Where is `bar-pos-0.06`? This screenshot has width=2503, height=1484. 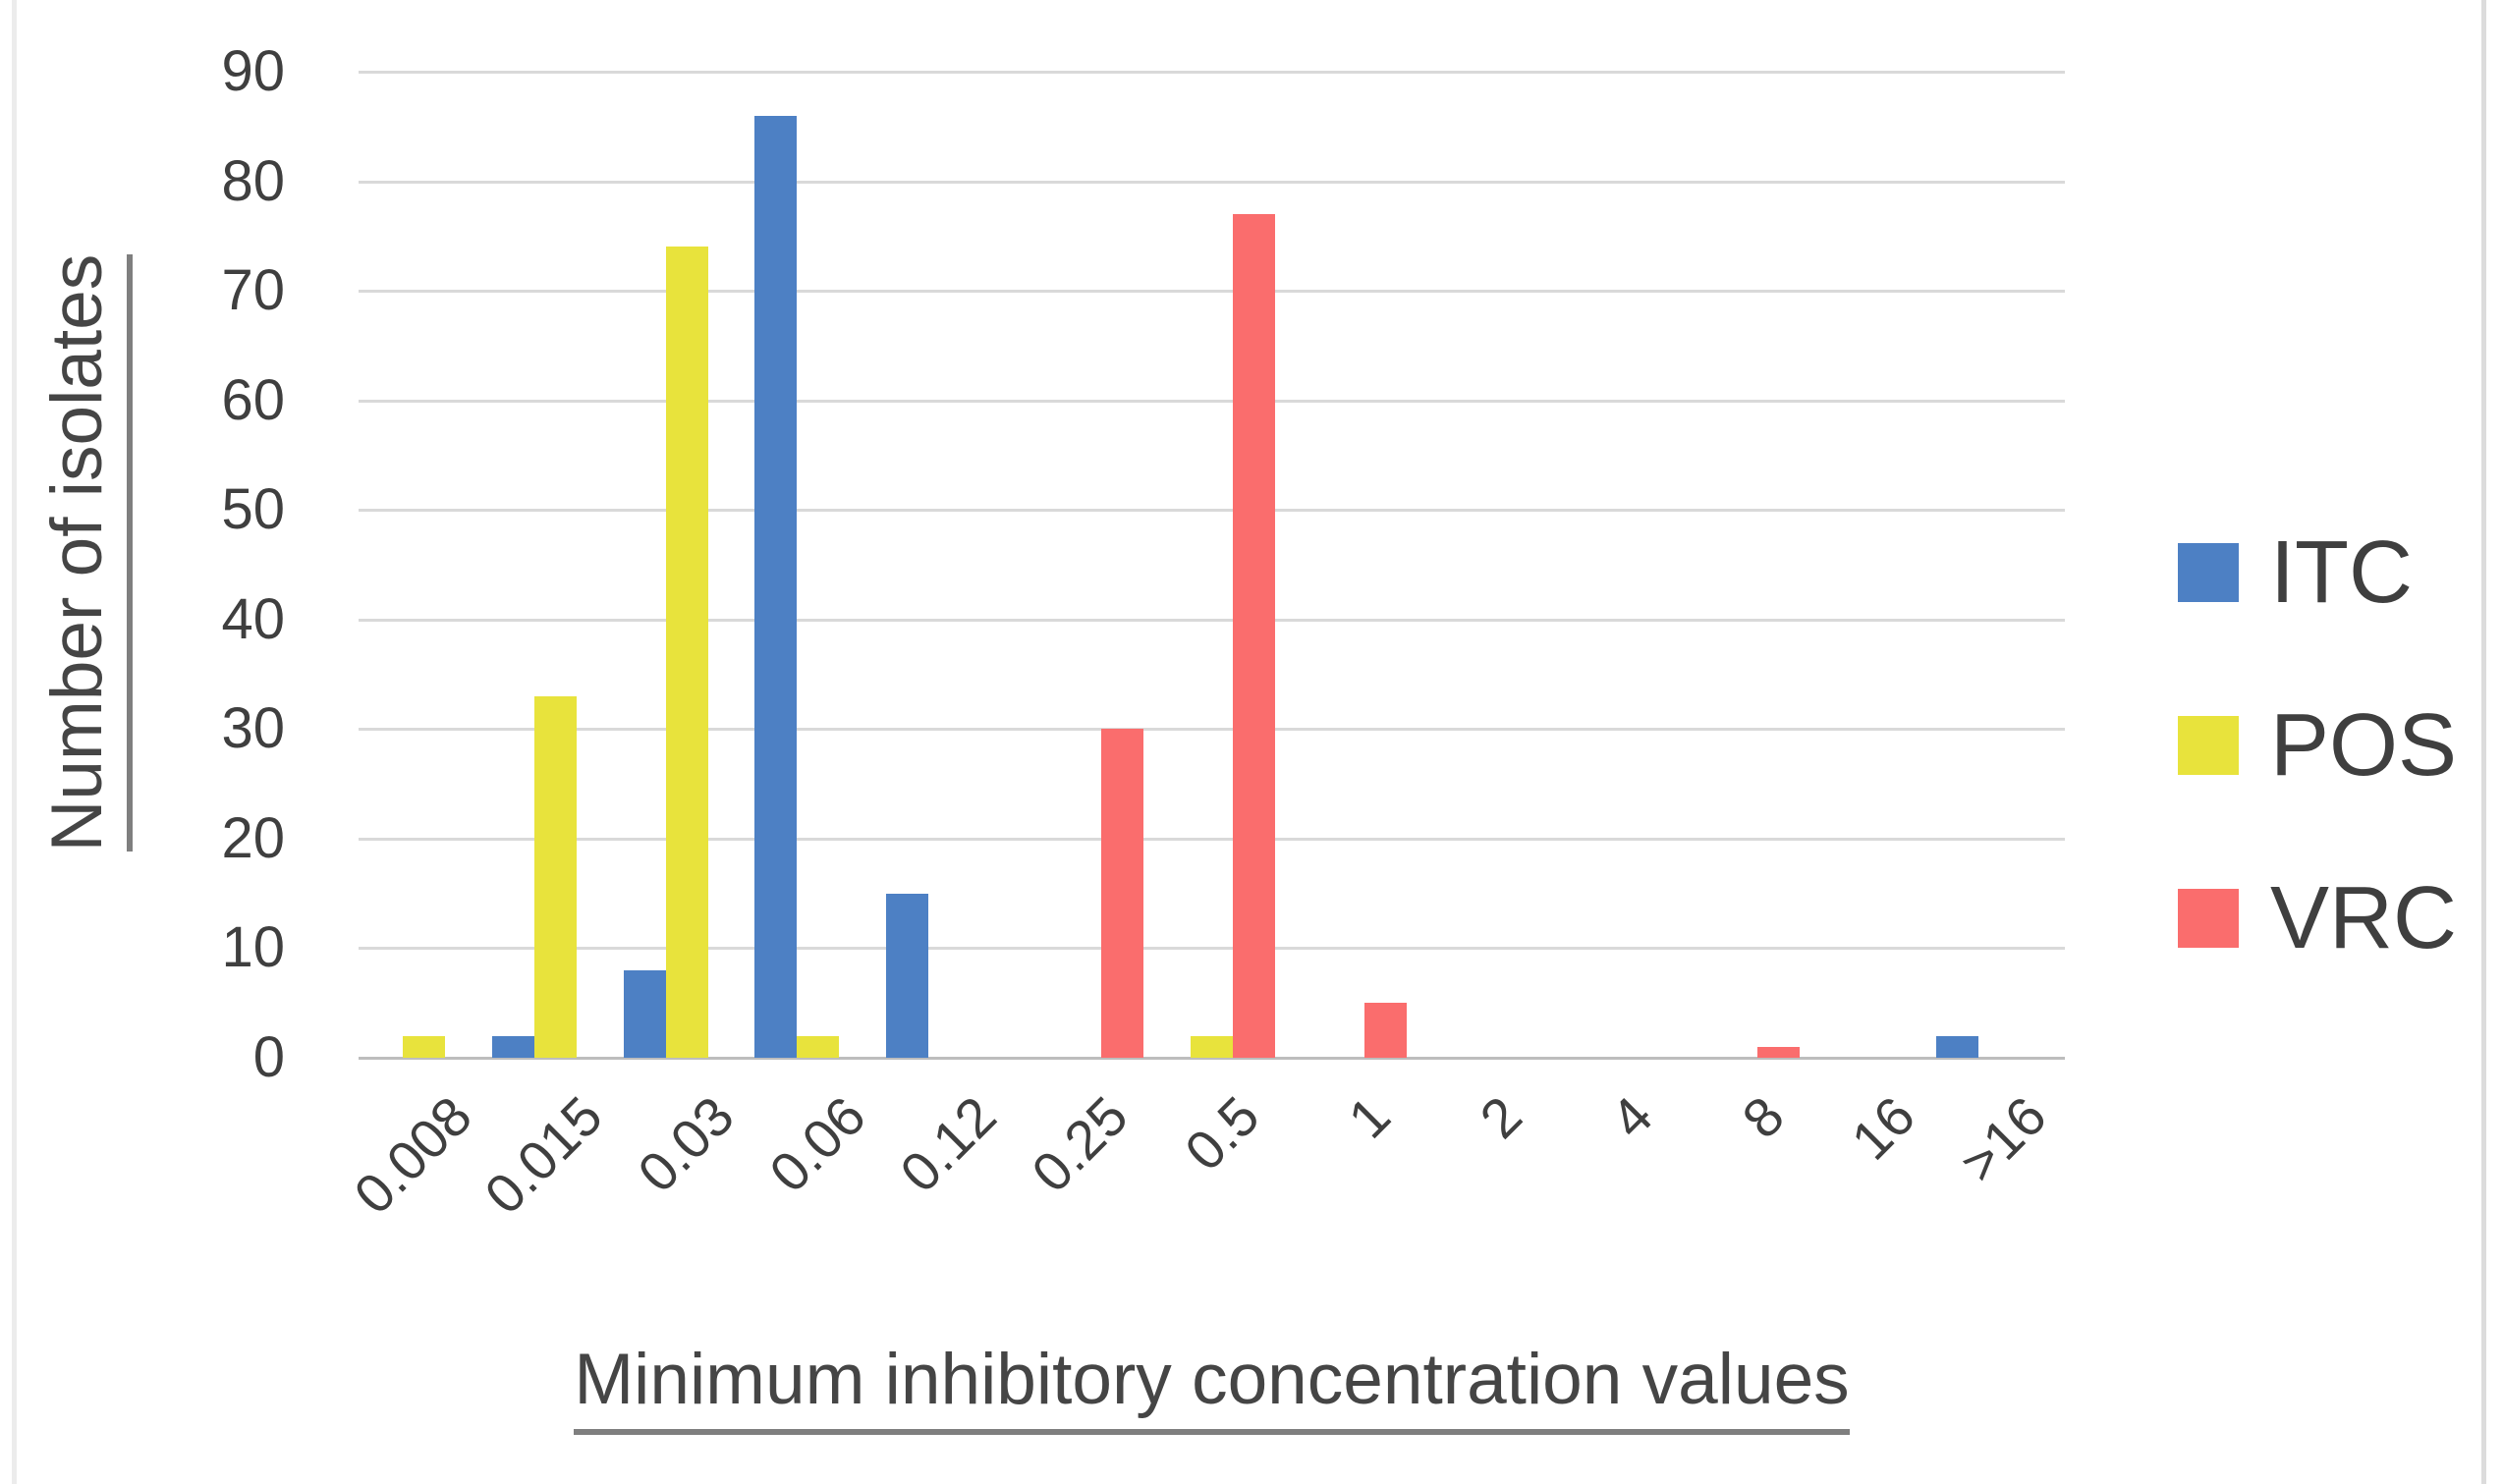 bar-pos-0.06 is located at coordinates (818, 1046).